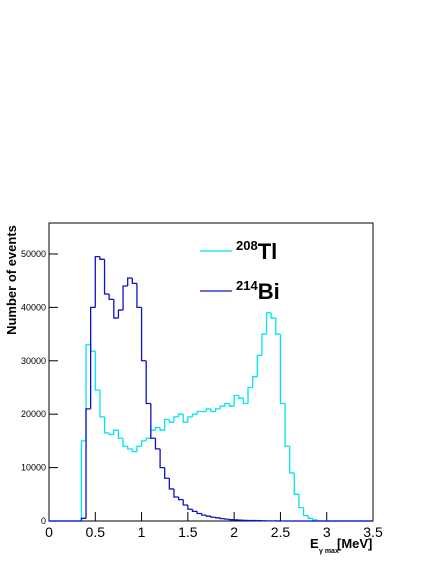 This screenshot has height=564, width=436. Describe the element at coordinates (188, 532) in the screenshot. I see `x-tick-label: 1.5` at that location.